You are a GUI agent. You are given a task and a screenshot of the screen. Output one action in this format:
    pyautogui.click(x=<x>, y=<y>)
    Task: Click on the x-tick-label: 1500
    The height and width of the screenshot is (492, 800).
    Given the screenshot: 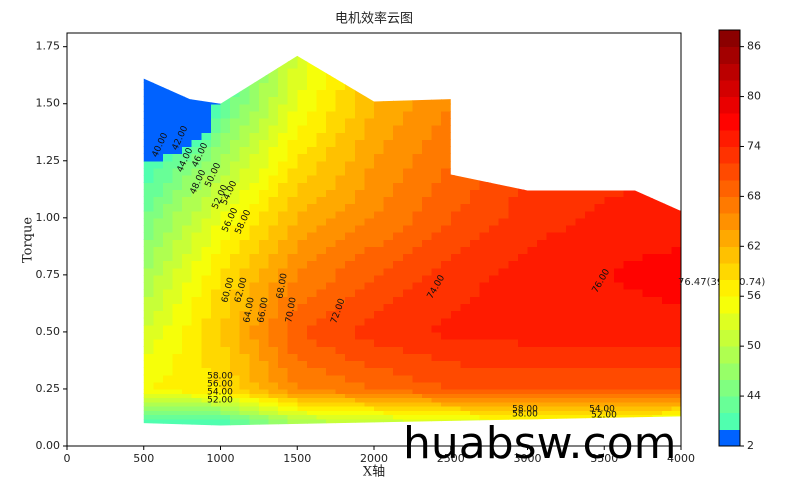 What is the action you would take?
    pyautogui.click(x=297, y=458)
    